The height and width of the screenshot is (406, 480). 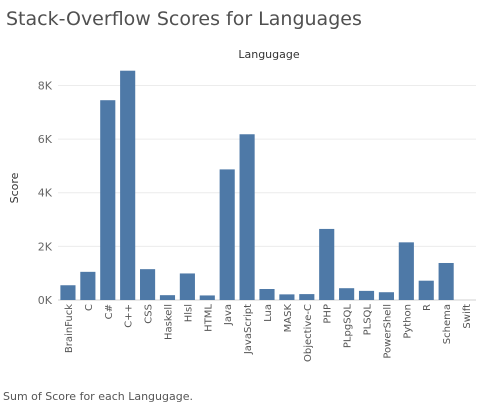 I want to click on bar-hlsl, so click(x=187, y=286).